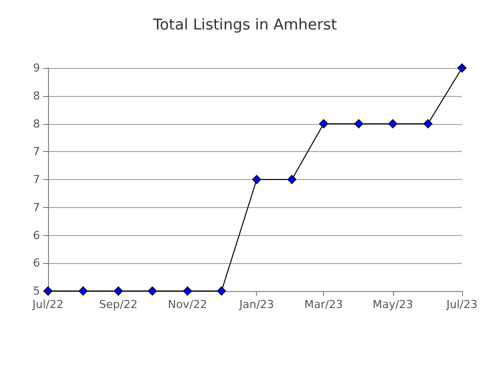  I want to click on x-tick-label: Jul/23, so click(462, 304).